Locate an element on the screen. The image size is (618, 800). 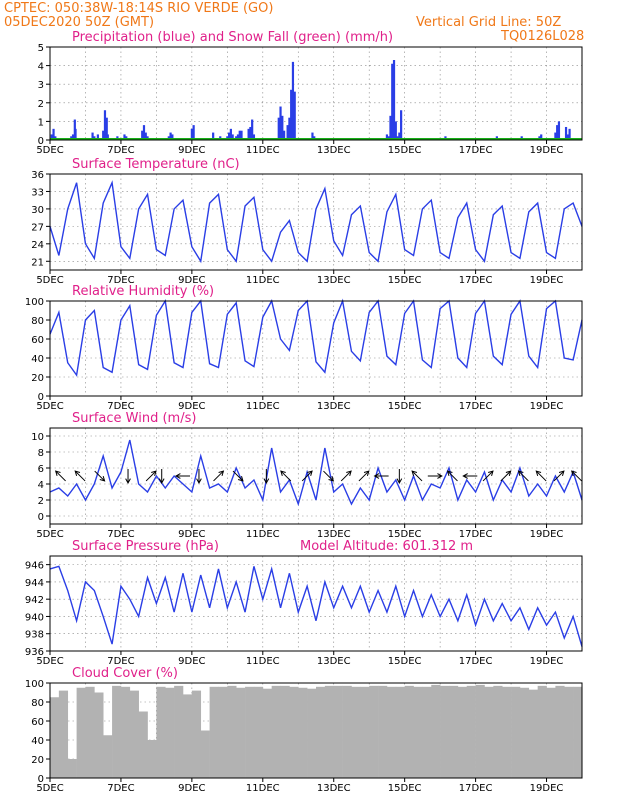
precip-ytick-label: 3 is located at coordinates (41, 85).